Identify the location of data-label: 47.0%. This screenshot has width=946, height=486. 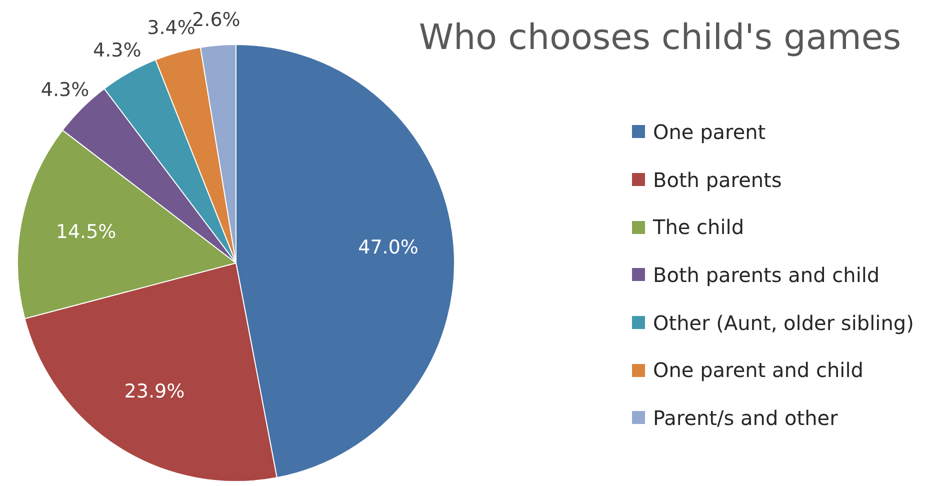
(388, 247).